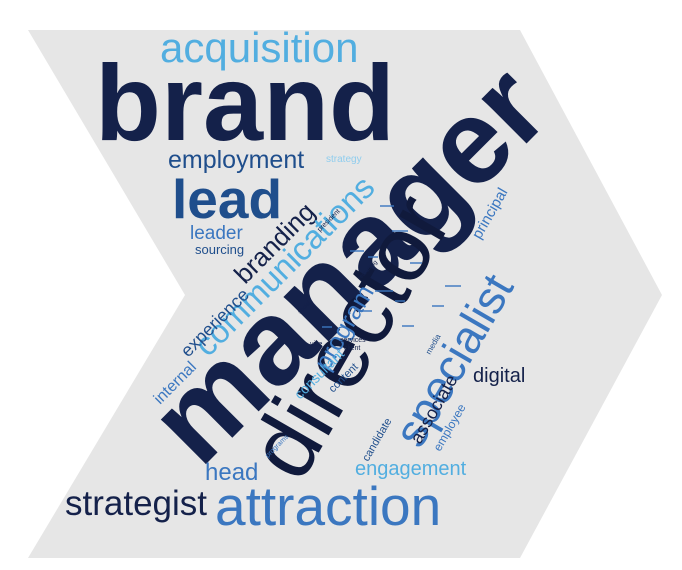 The height and width of the screenshot is (570, 682). What do you see at coordinates (136, 503) in the screenshot?
I see `word-strategist: strategist` at bounding box center [136, 503].